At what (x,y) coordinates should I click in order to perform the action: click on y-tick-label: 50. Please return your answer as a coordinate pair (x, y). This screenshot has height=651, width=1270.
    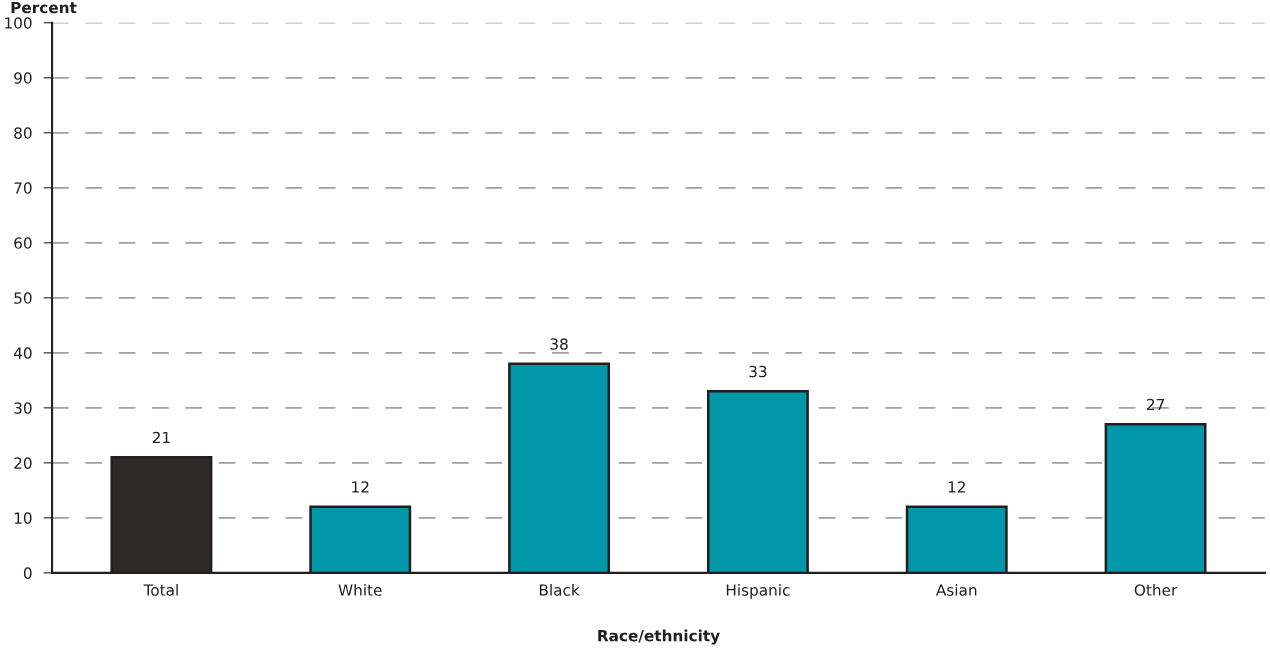
    Looking at the image, I should click on (23, 298).